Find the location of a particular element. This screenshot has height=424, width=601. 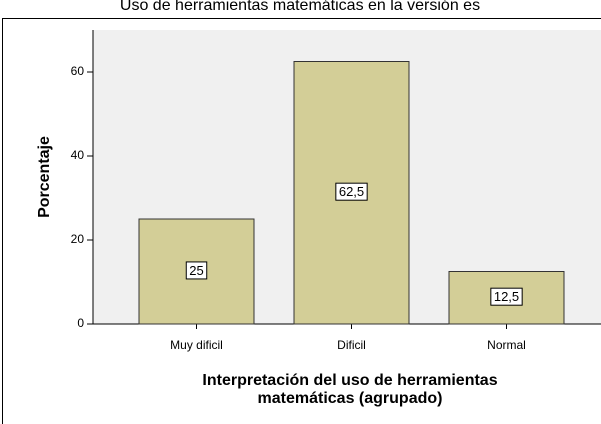

y-axis-title: Porcentaje is located at coordinates (44, 177).